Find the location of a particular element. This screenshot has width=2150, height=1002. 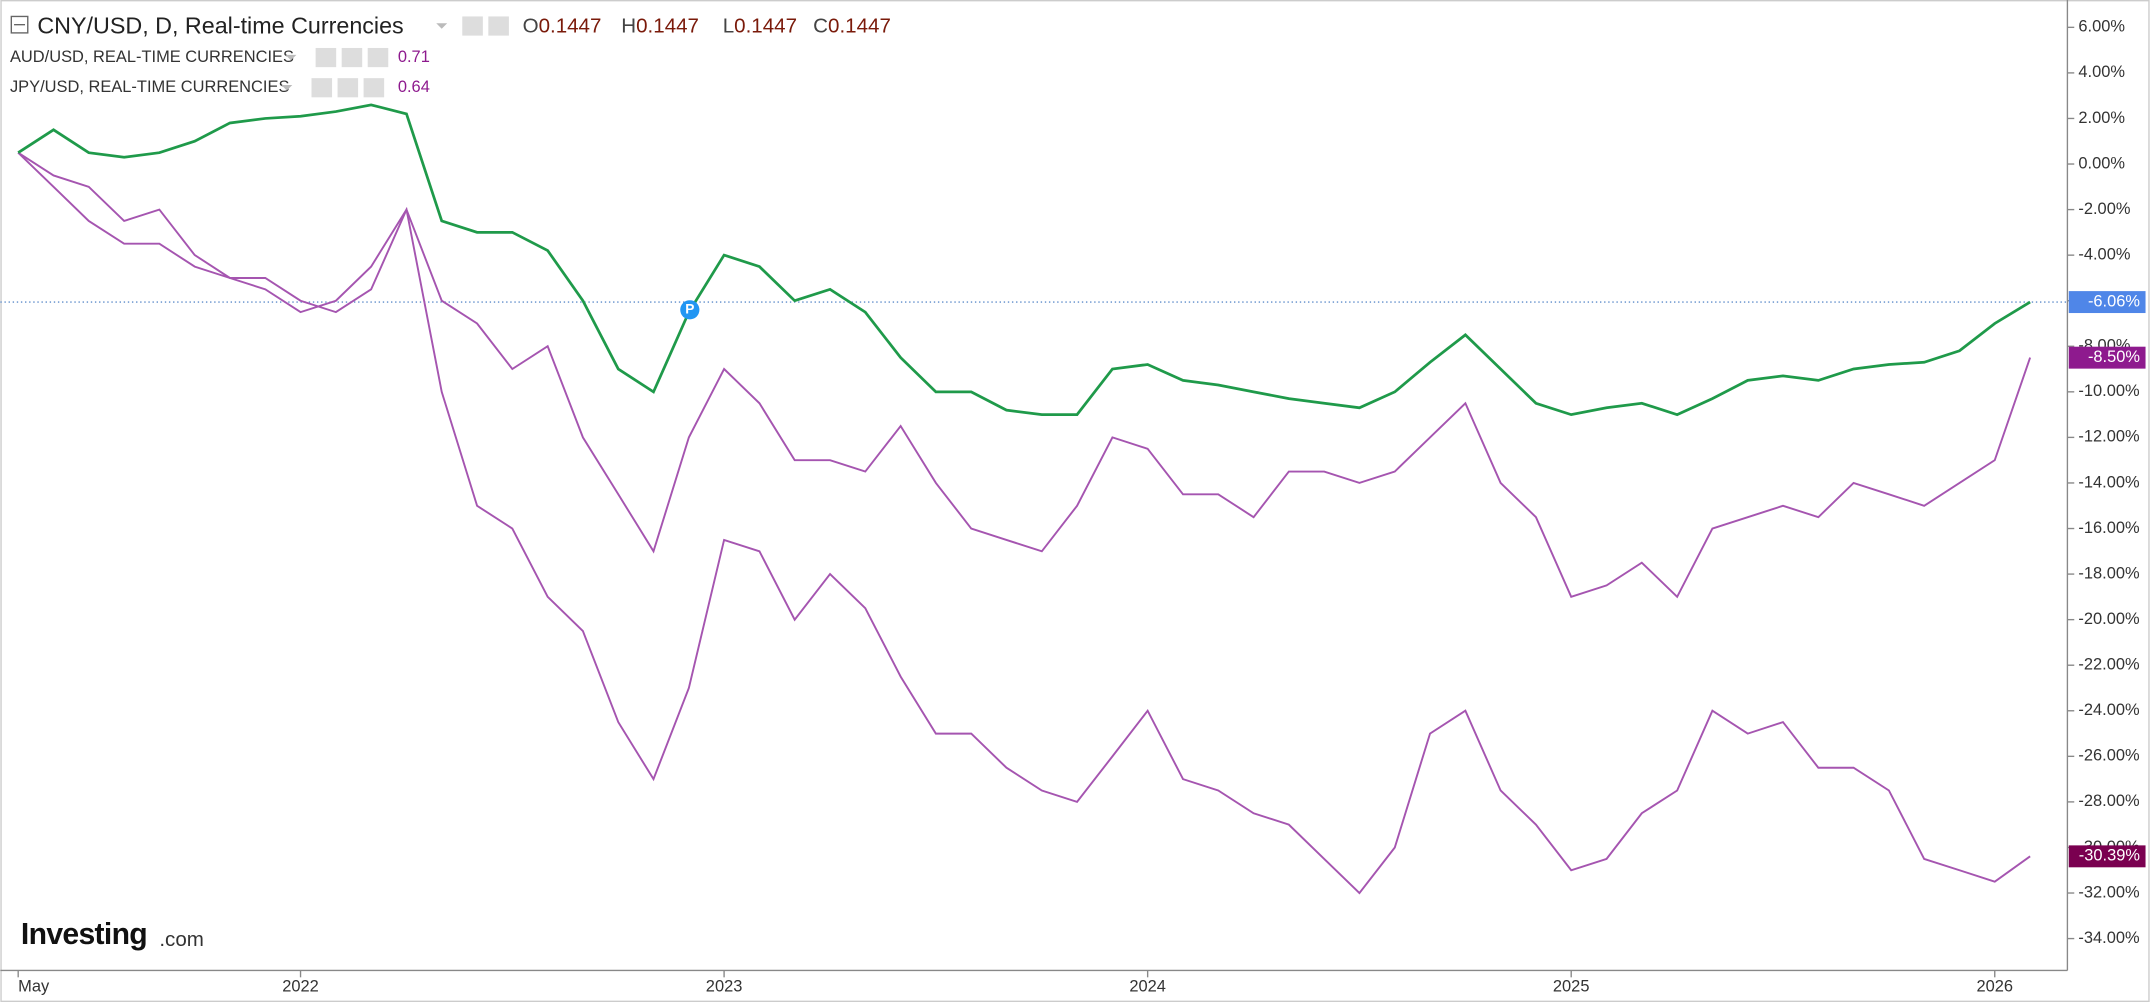

ohlc-item: H0.1447 is located at coordinates (660, 26).